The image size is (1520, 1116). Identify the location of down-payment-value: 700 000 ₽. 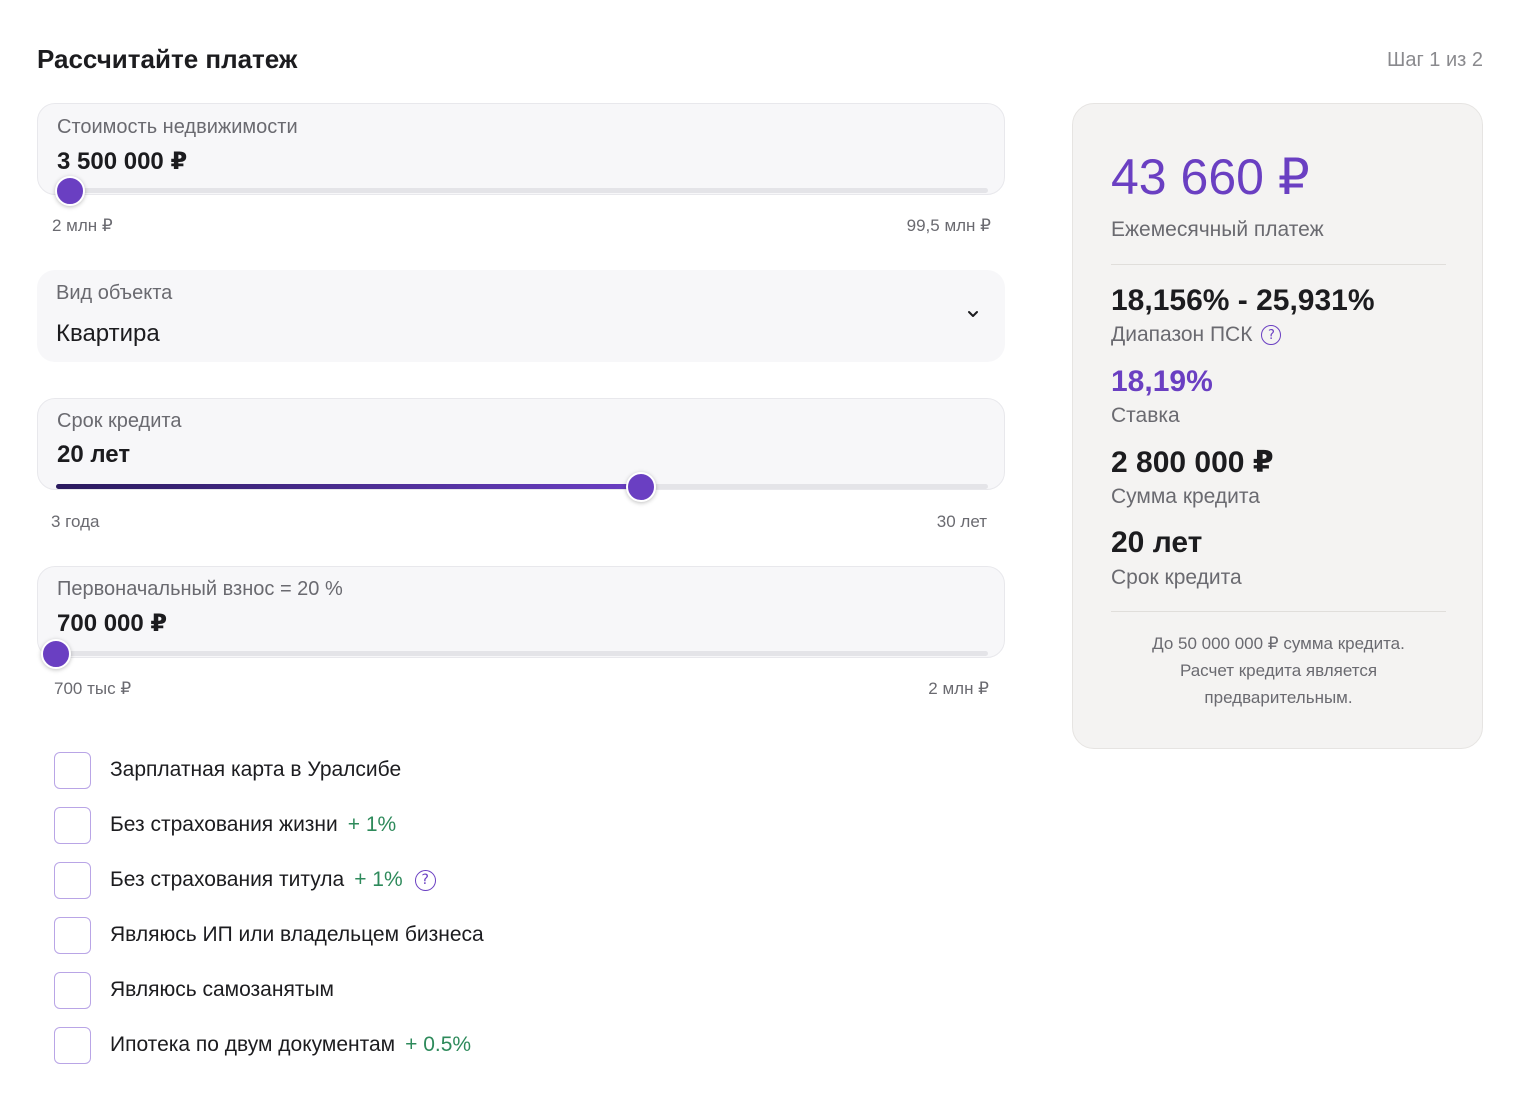
(112, 623).